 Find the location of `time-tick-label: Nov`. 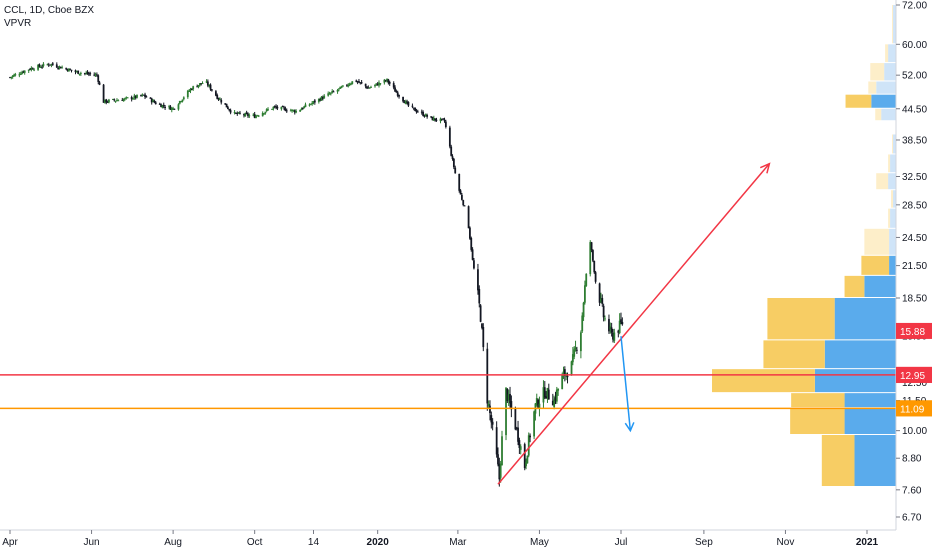

time-tick-label: Nov is located at coordinates (786, 542).